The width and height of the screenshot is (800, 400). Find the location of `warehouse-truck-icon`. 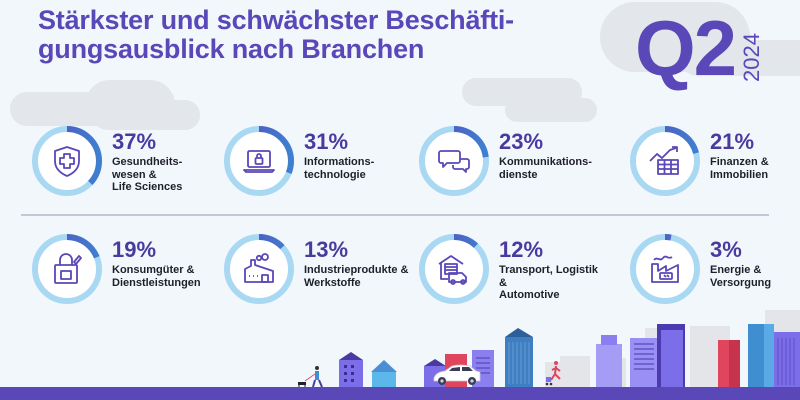

warehouse-truck-icon is located at coordinates (452, 270).